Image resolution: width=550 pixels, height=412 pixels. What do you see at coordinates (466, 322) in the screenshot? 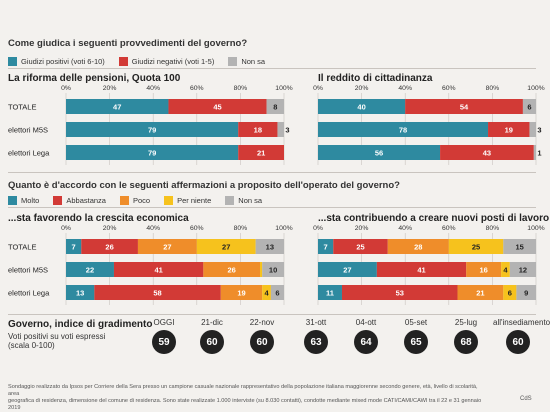
I see `gradimento-date: 25-lug` at bounding box center [466, 322].